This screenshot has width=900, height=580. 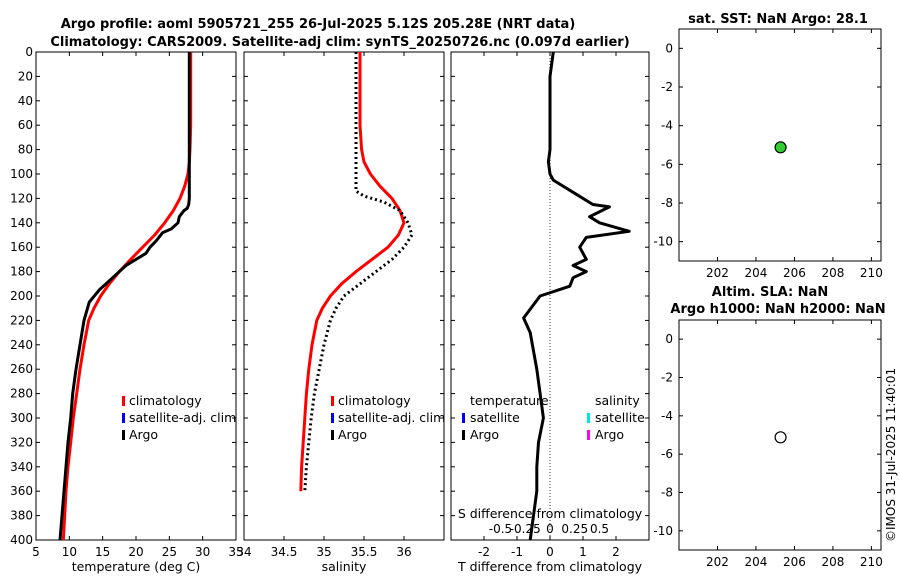 I want to click on diff-t-argo-line, so click(x=576, y=296).